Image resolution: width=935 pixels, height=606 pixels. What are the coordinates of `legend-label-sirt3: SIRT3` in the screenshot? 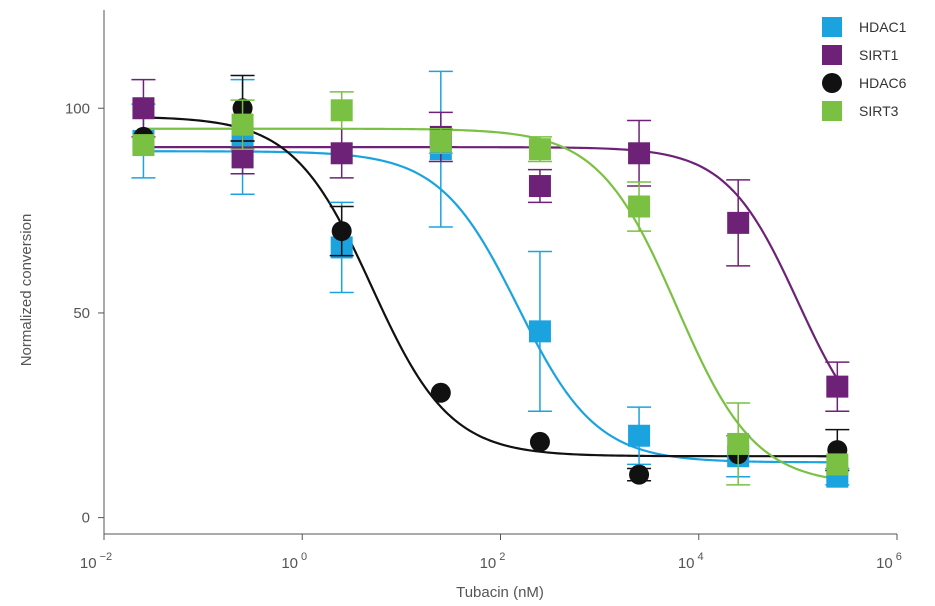 It's located at (879, 111).